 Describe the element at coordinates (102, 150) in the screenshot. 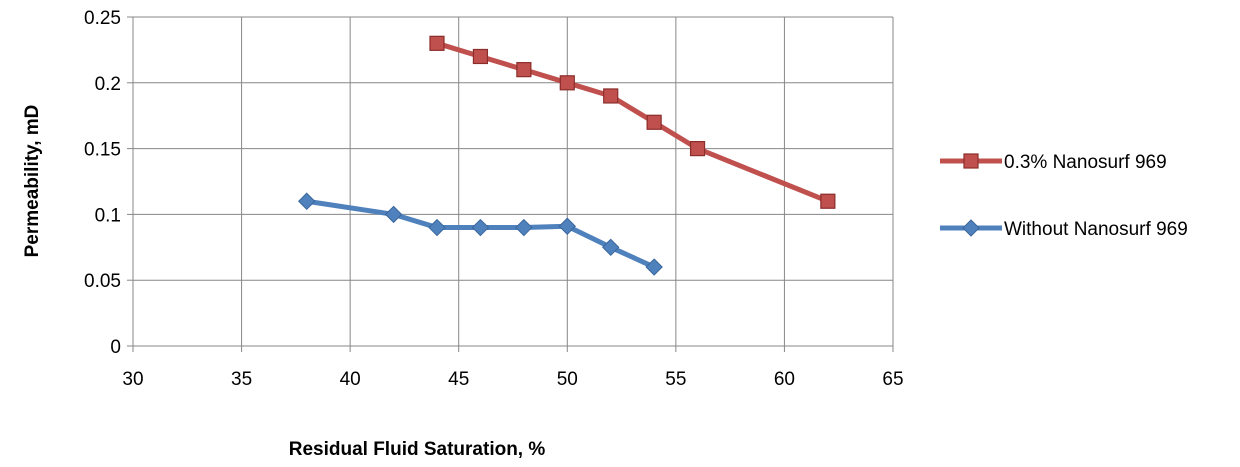

I see `y-tick-label: 0.15` at that location.